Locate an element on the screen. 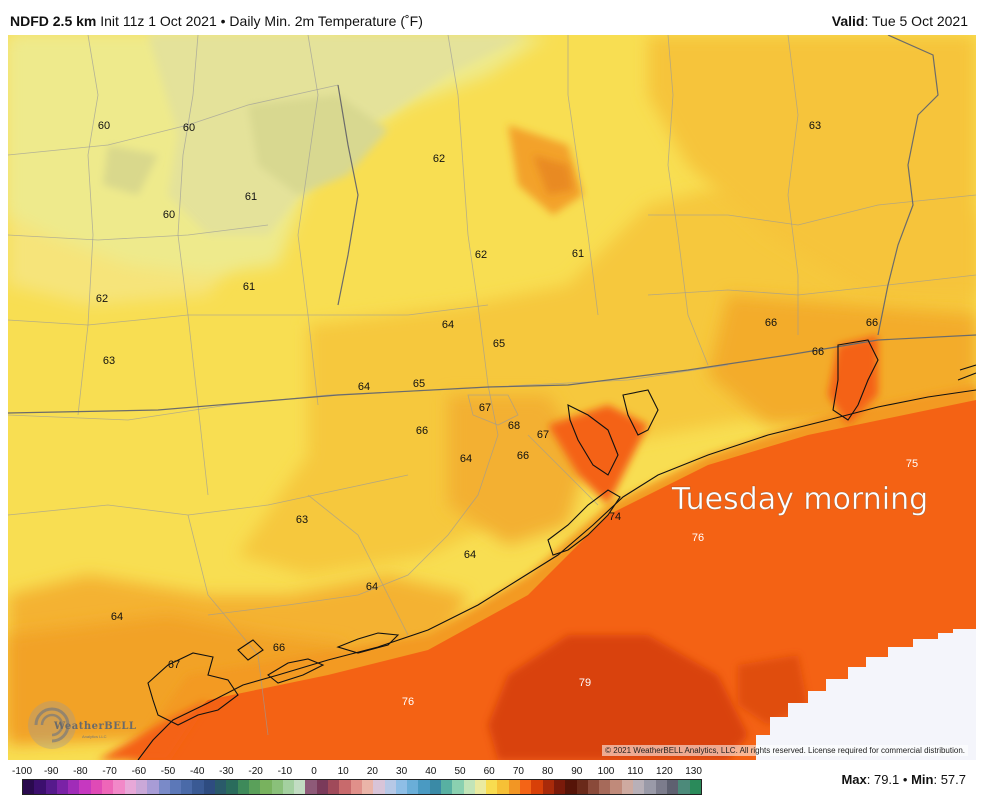 This screenshot has height=808, width=984. colorbar-tick-label: 90 is located at coordinates (577, 771).